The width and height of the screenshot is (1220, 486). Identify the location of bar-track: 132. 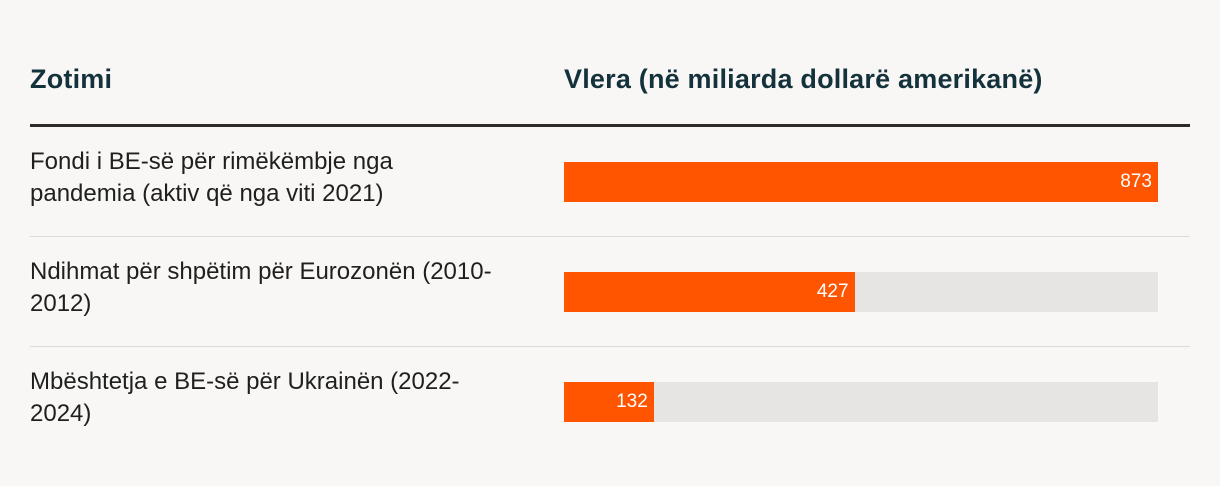
(861, 402).